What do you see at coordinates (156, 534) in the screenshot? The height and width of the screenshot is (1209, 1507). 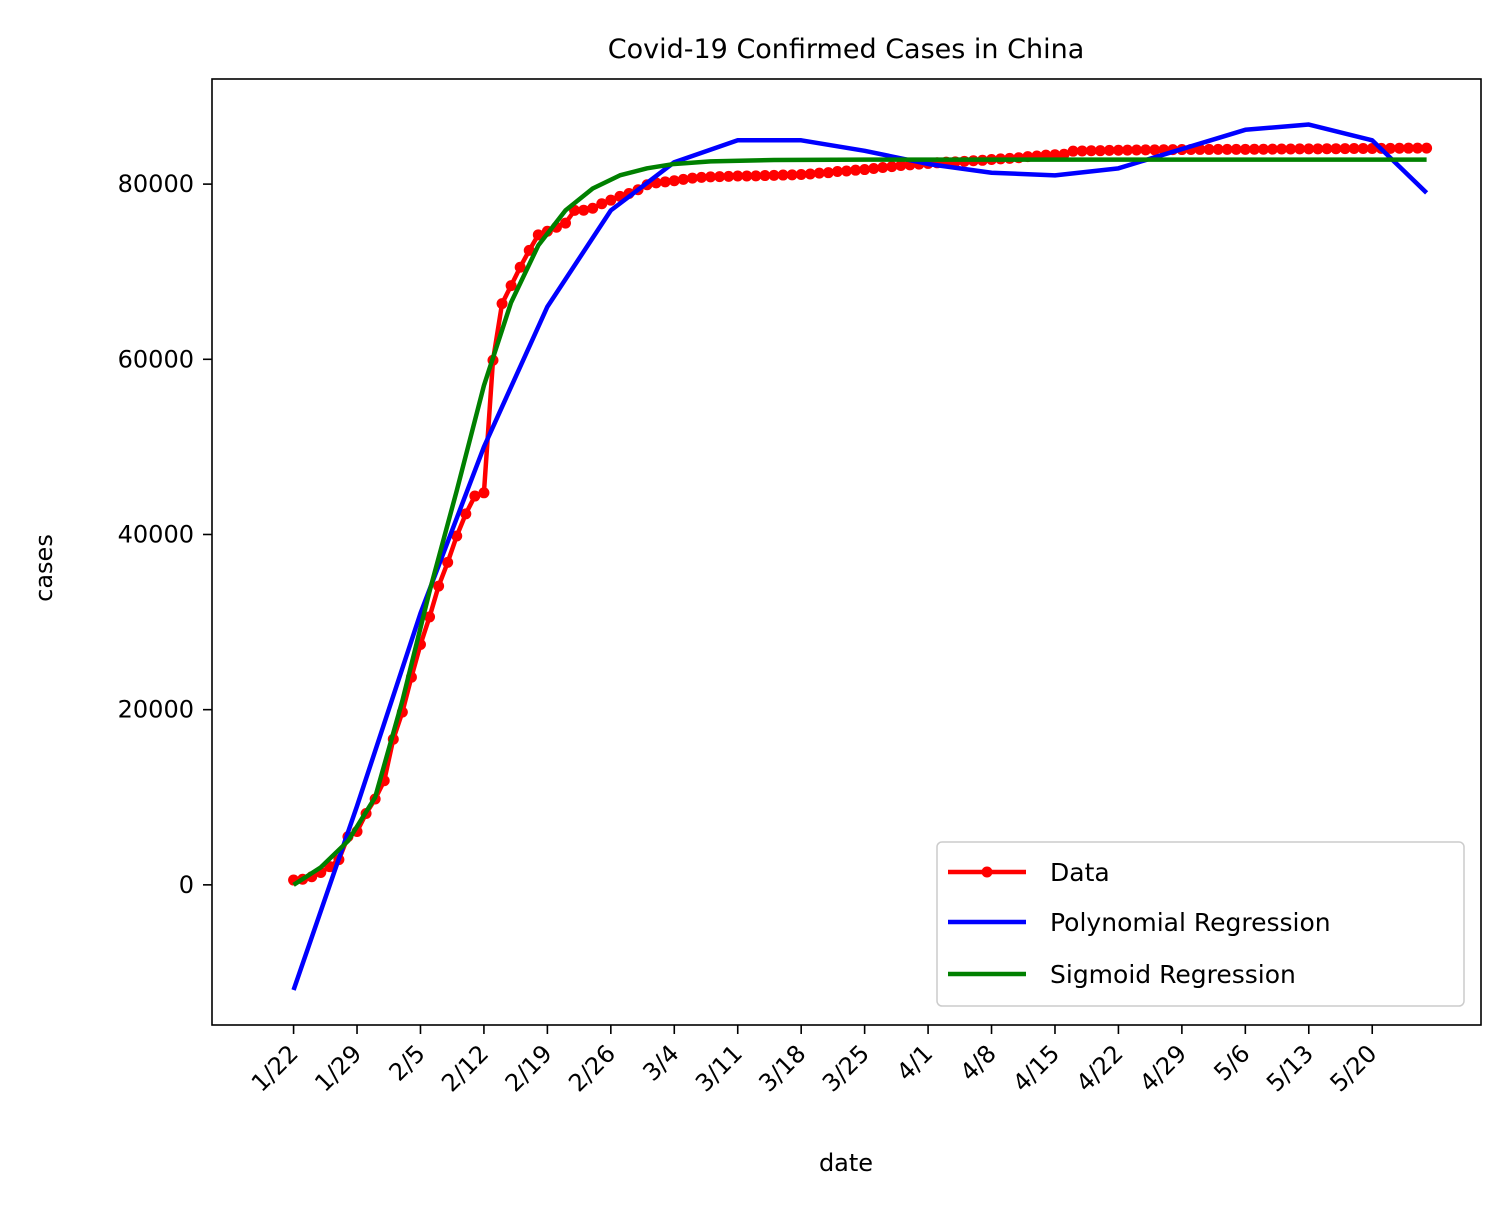 I see `y-tick-label: 40000` at bounding box center [156, 534].